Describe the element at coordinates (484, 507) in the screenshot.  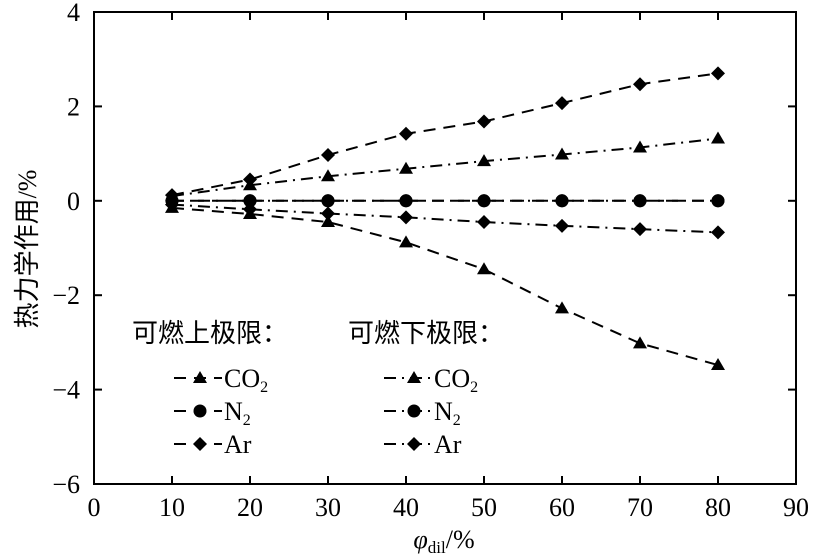
I see `x-tick-label: 50` at that location.